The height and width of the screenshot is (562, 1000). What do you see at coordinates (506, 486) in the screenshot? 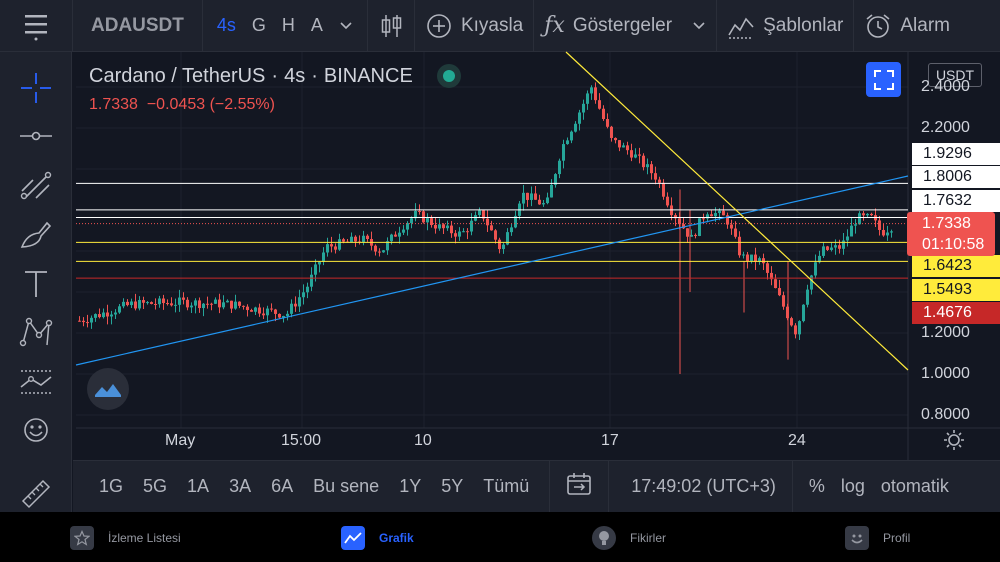
I see `range-all: Tümü` at bounding box center [506, 486].